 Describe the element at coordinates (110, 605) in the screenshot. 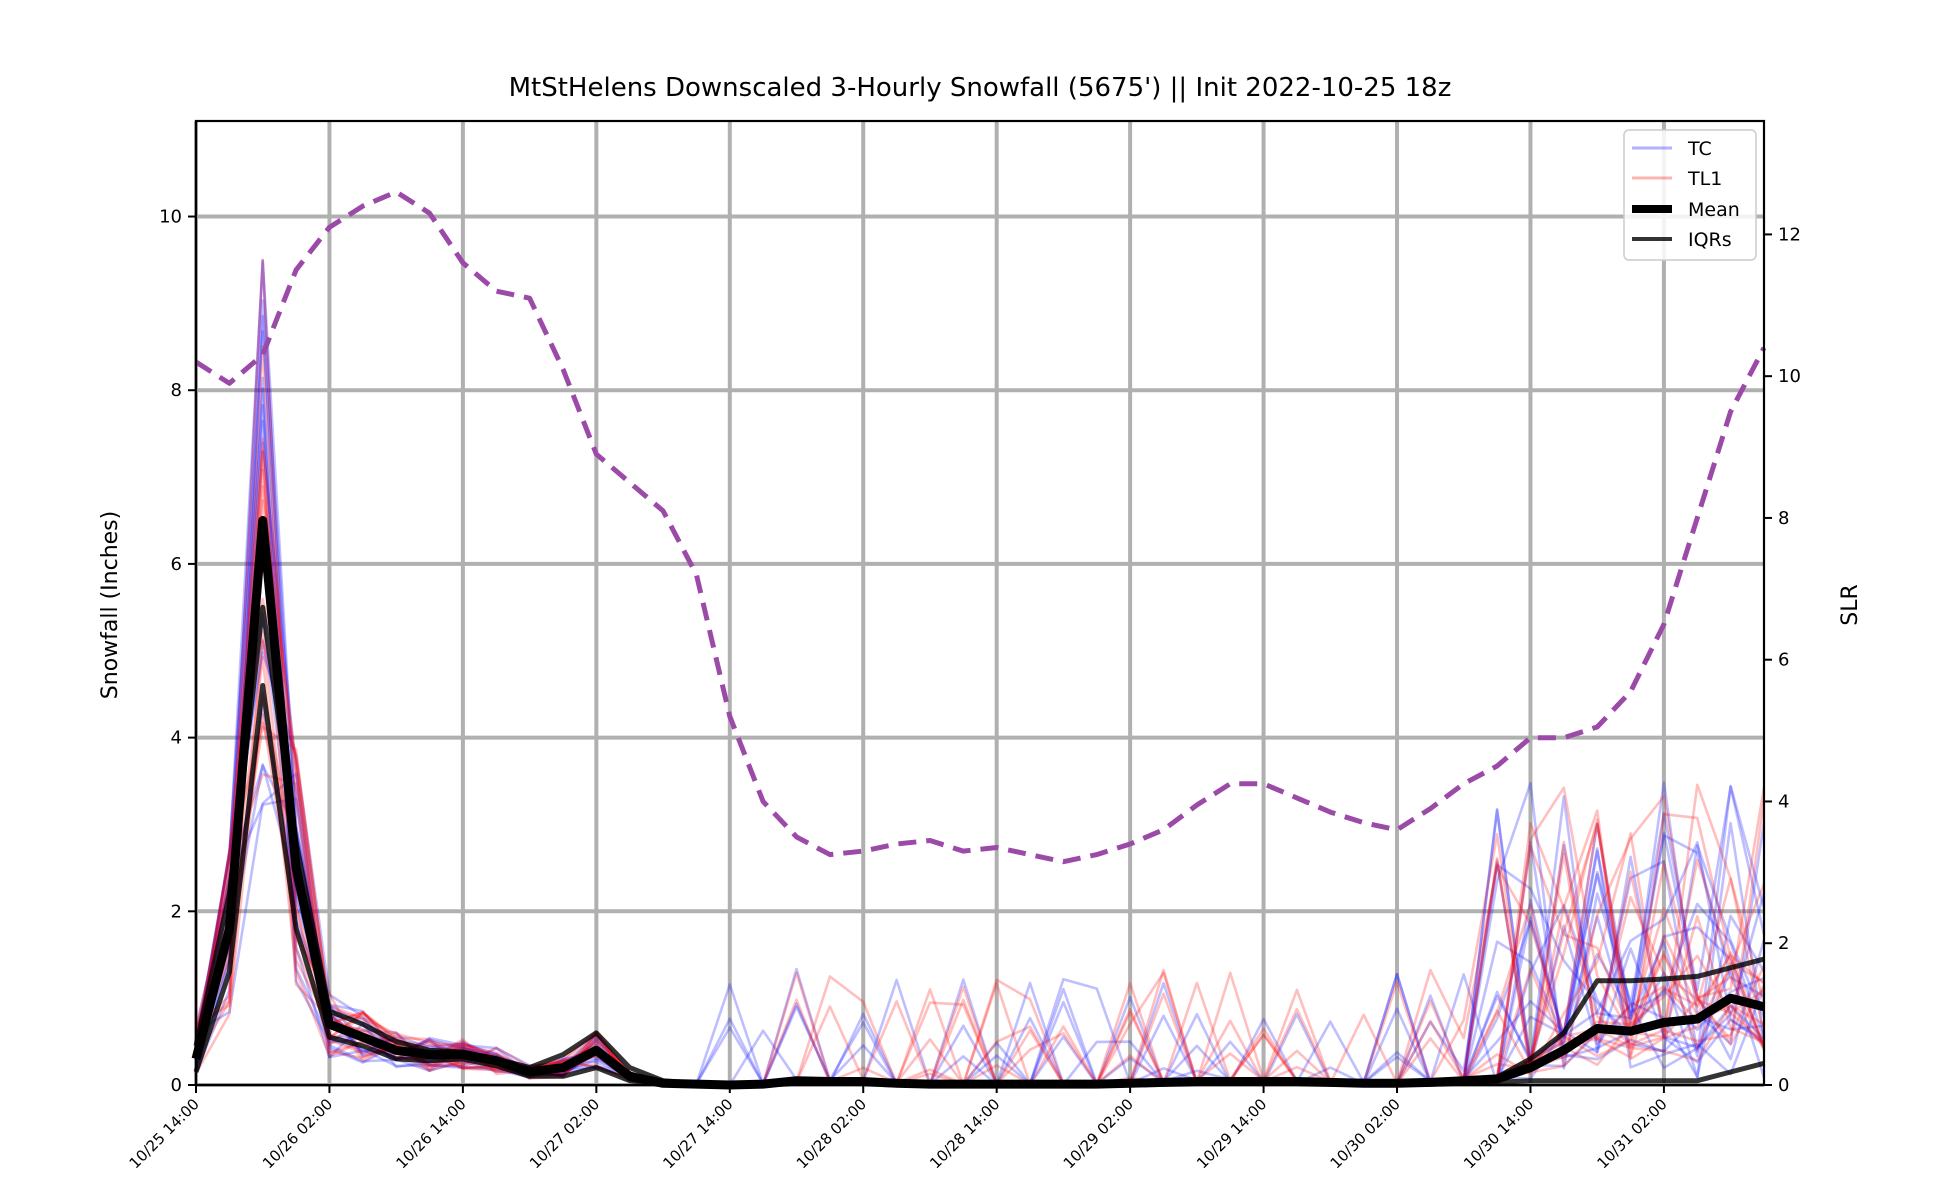

I see `y-axis-title: Snowfall (Inches)` at that location.